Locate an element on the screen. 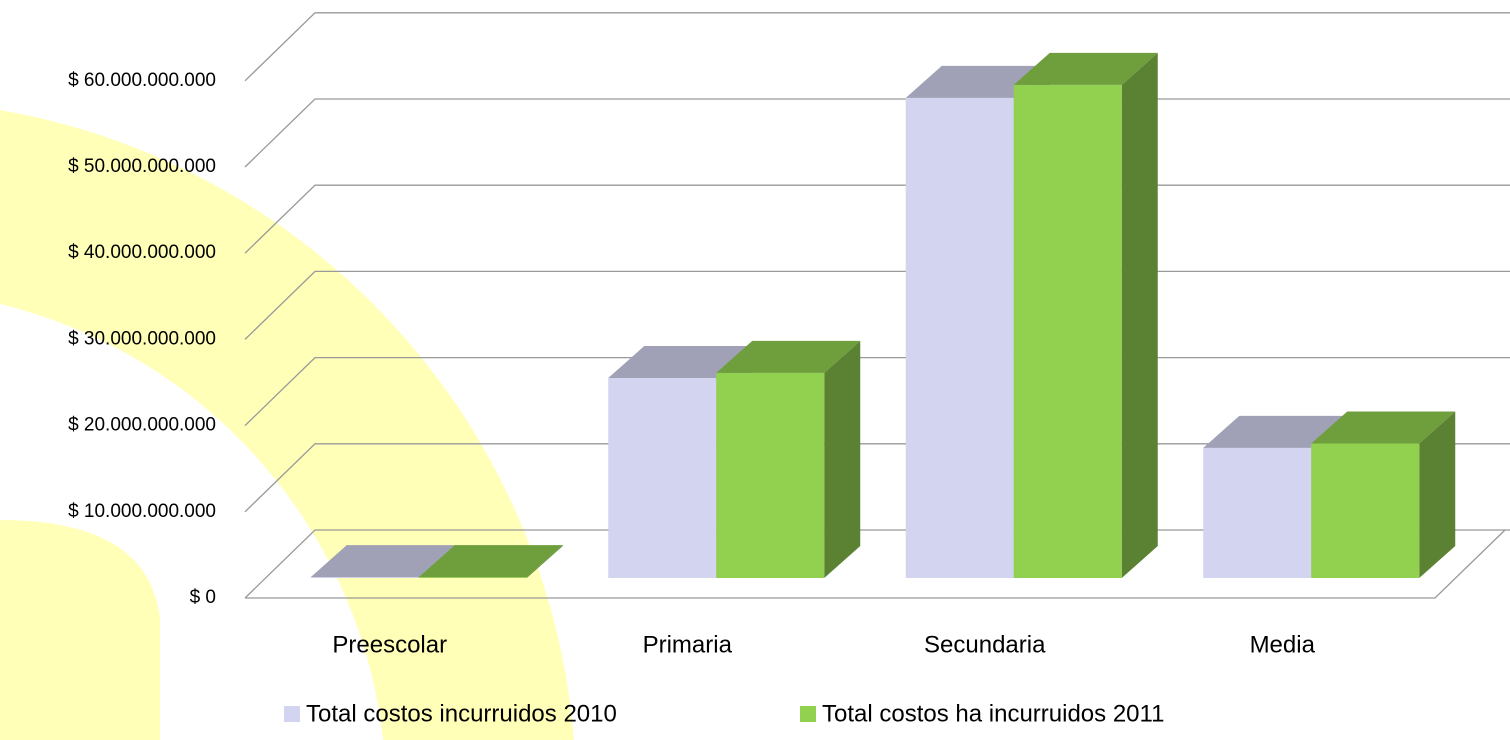  y-tick-label: $ 60.000.000.000 is located at coordinates (142, 80).